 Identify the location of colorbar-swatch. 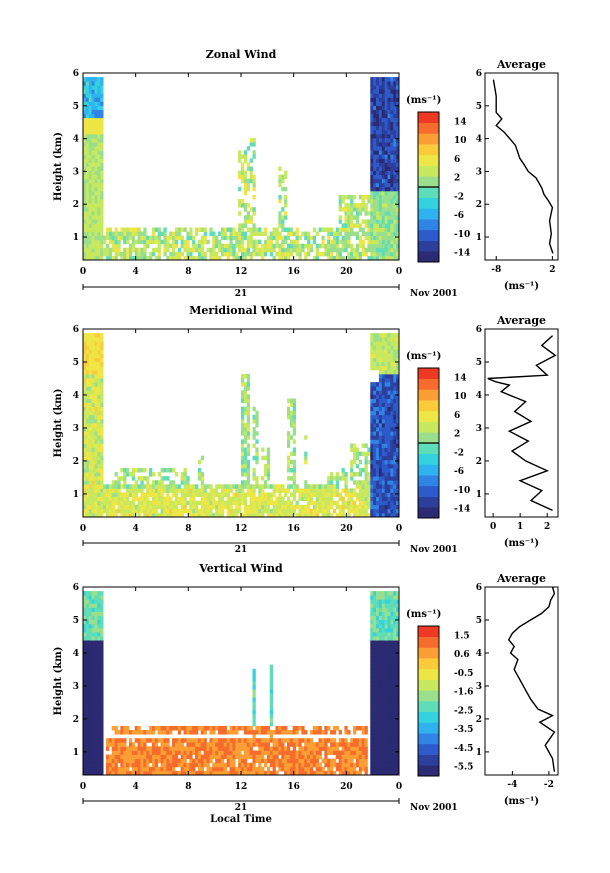
(428, 491).